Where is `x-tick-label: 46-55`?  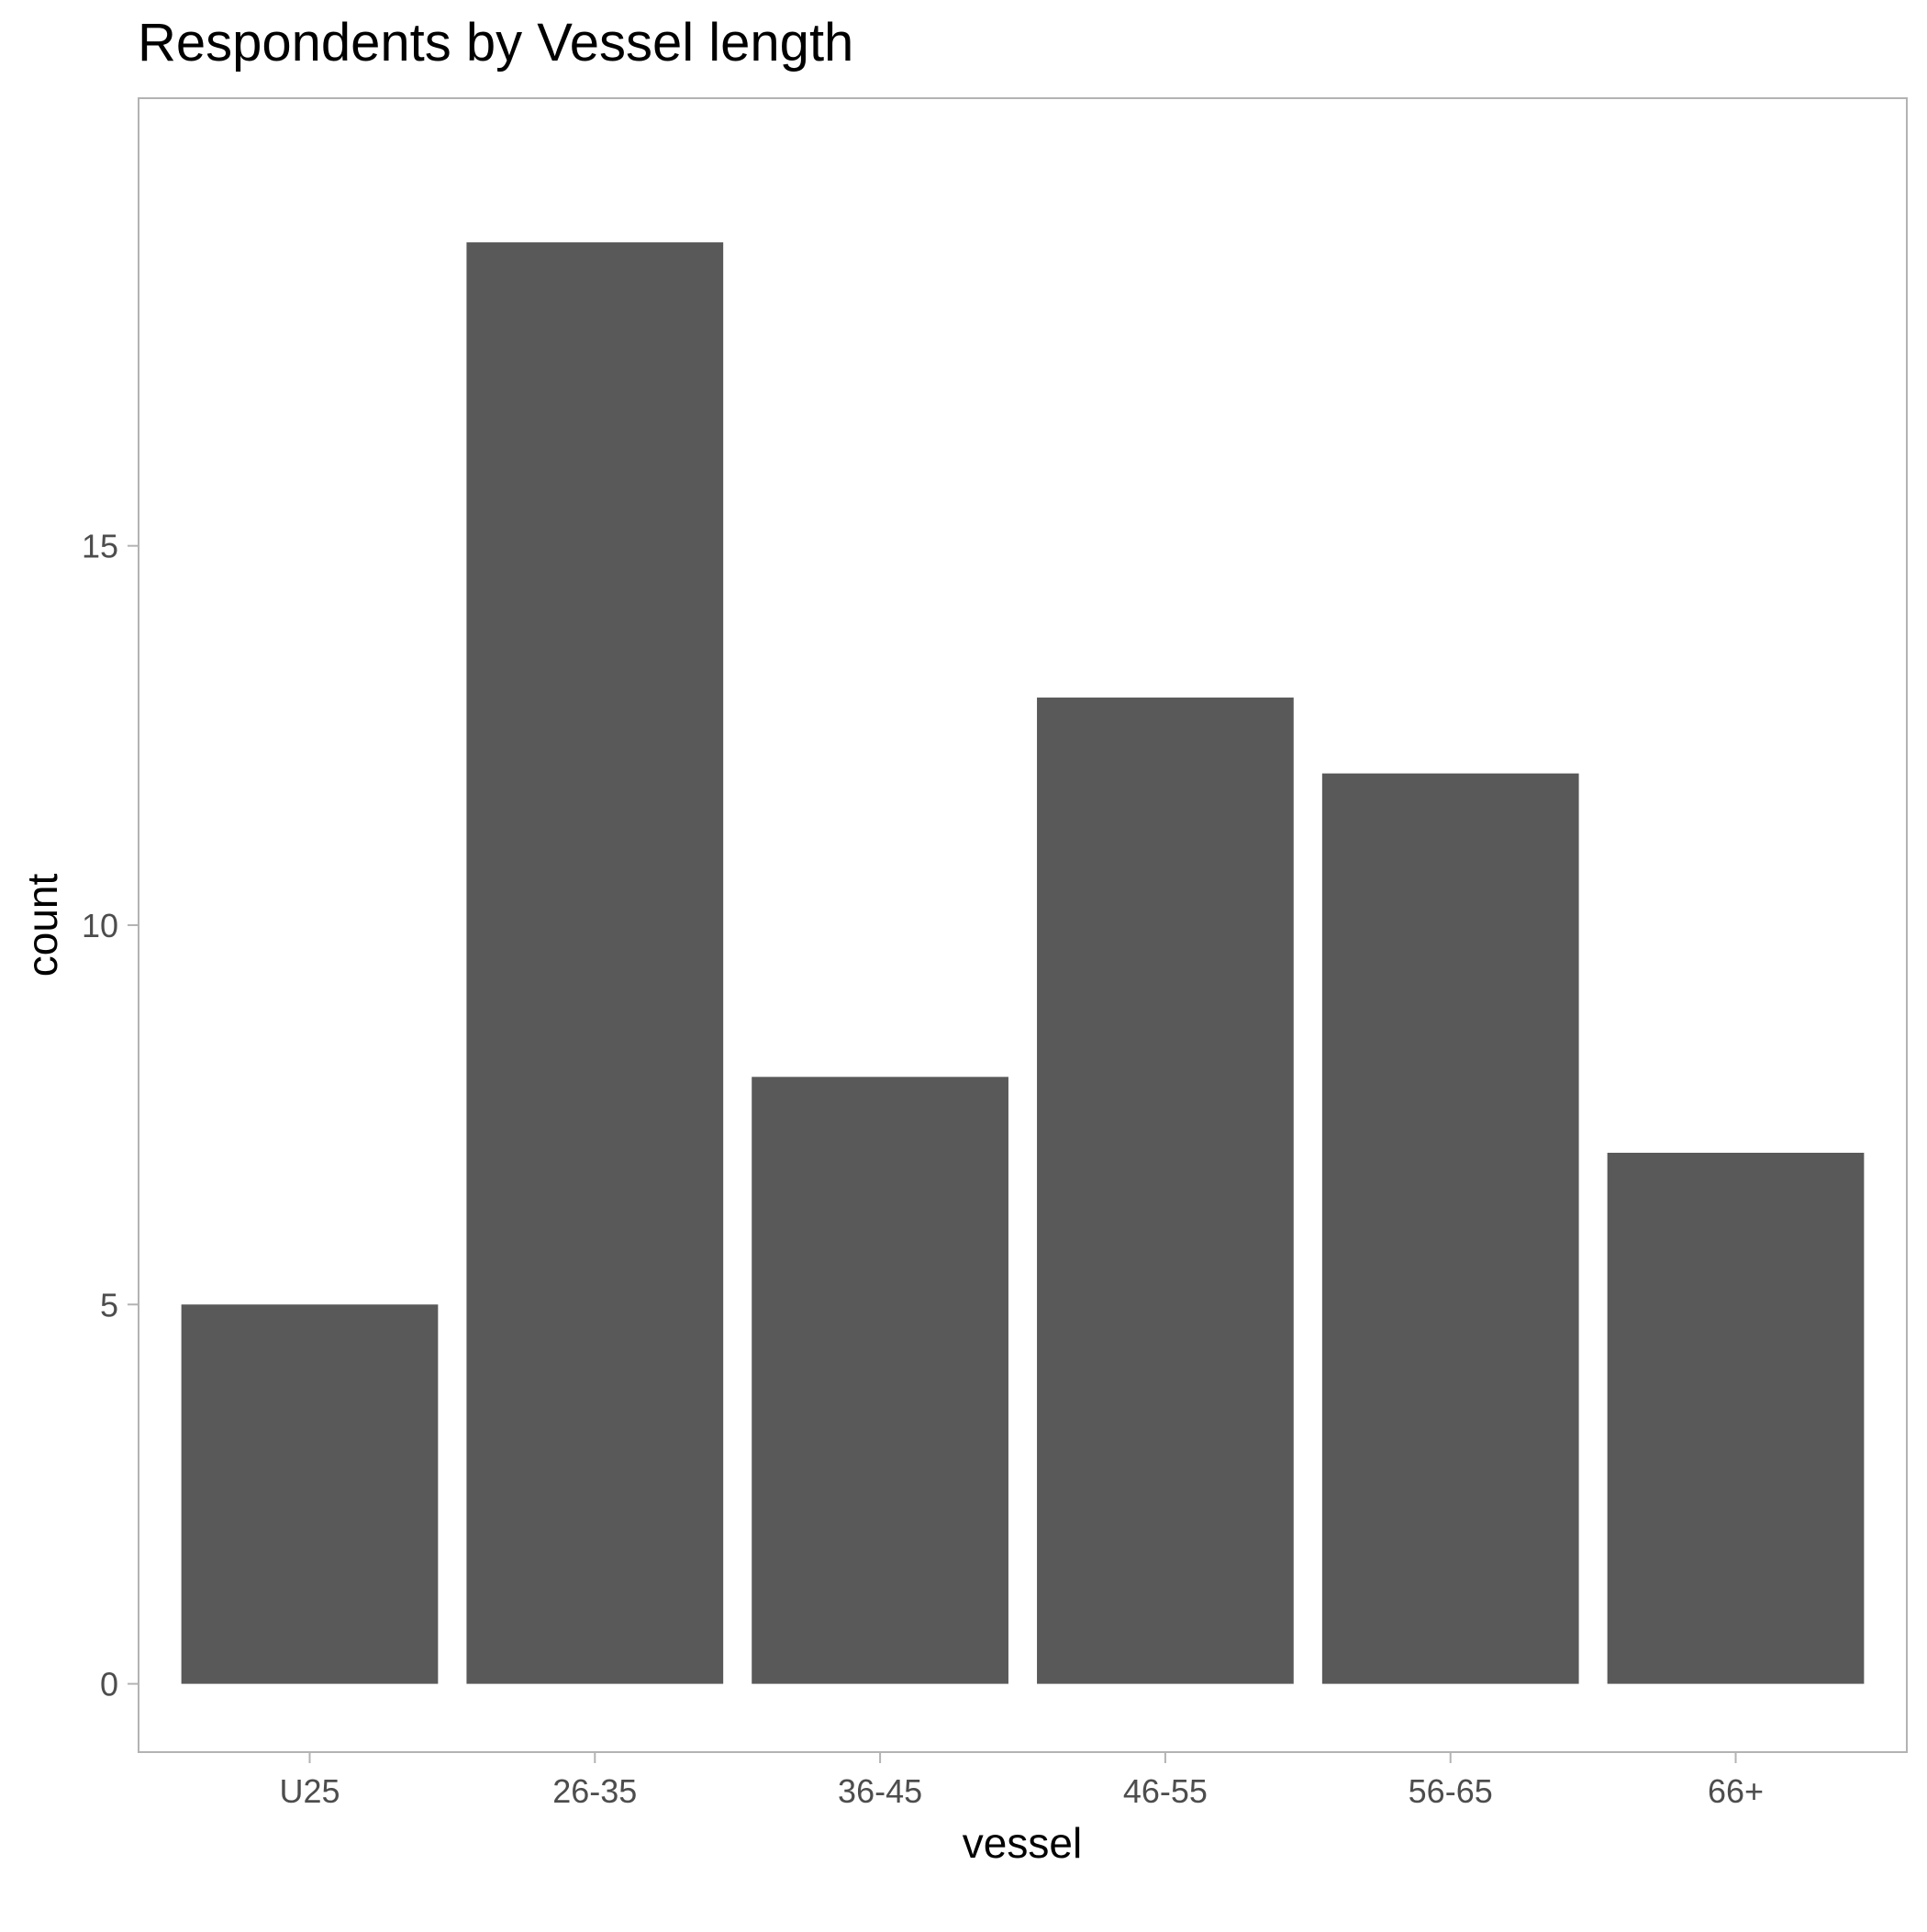
x-tick-label: 46-55 is located at coordinates (1165, 1791).